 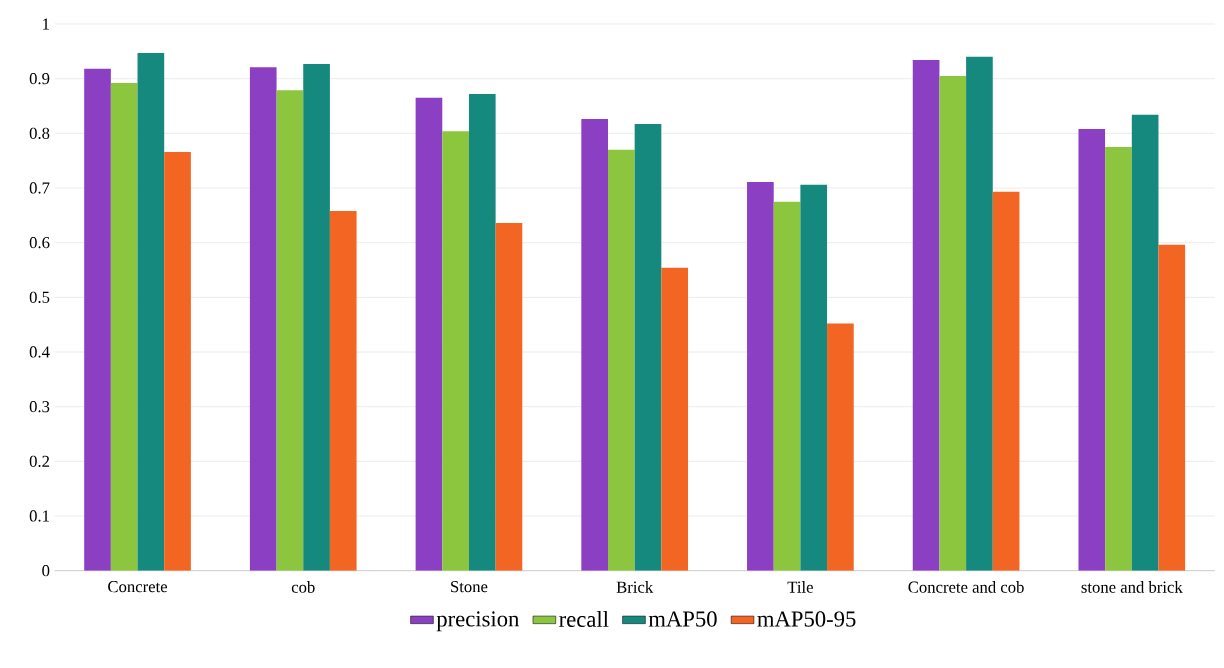 What do you see at coordinates (682, 619) in the screenshot?
I see `legend-label: mAP50` at bounding box center [682, 619].